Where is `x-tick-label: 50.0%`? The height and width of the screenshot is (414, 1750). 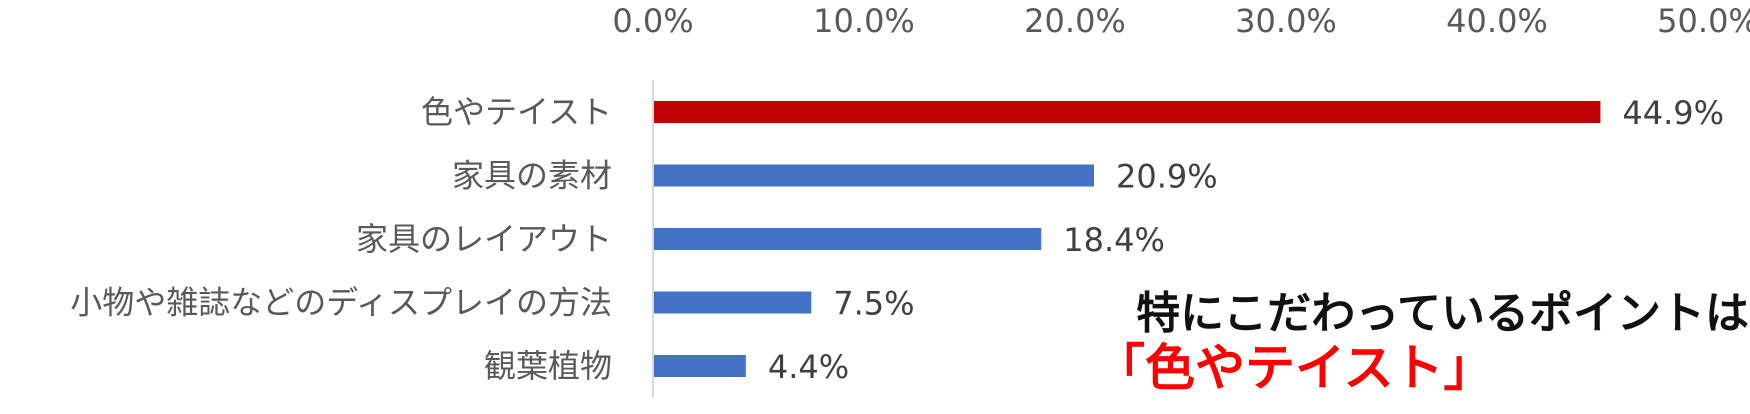
x-tick-label: 50.0% is located at coordinates (1703, 21).